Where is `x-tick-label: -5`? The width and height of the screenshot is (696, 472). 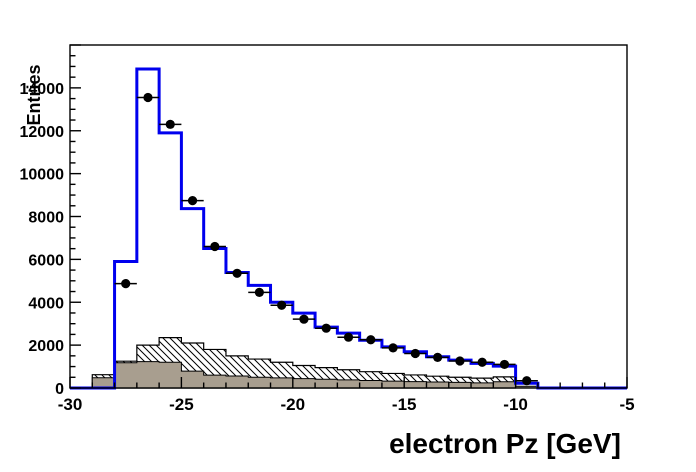 x-tick-label: -5 is located at coordinates (626, 404).